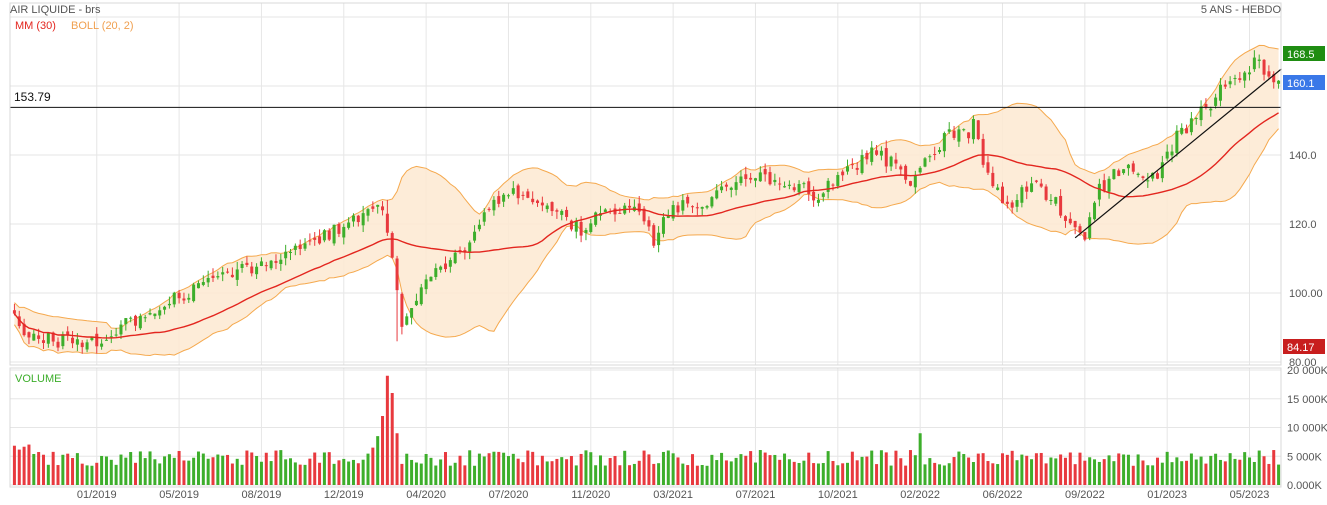  What do you see at coordinates (1305, 486) in the screenshot?
I see `volume-tick-label: 0.000K` at bounding box center [1305, 486].